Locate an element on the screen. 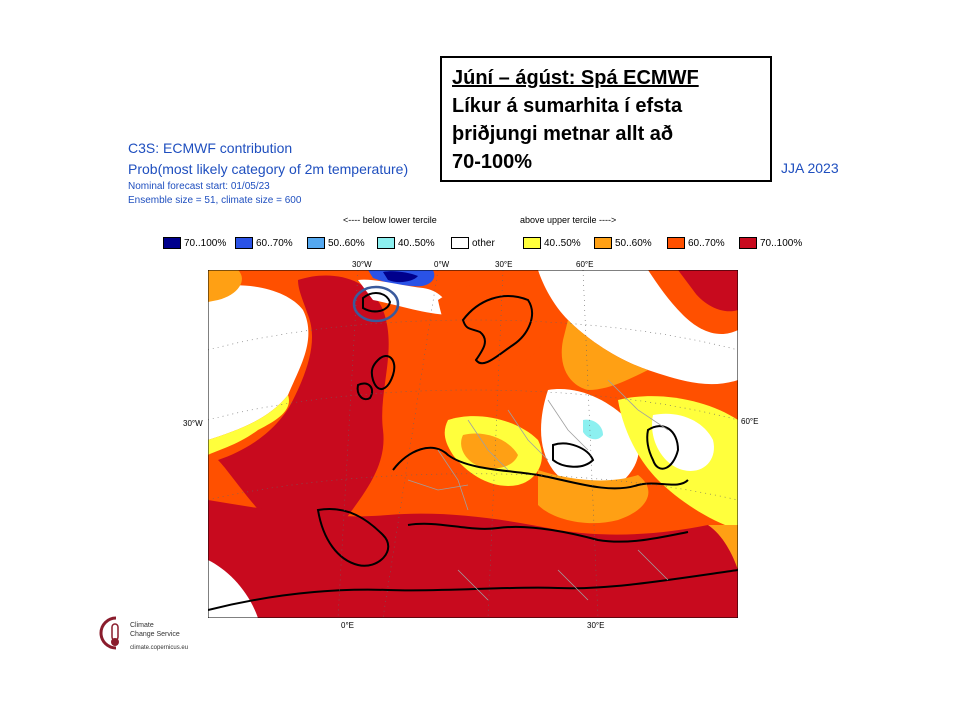 This screenshot has width=960, height=720. region-70100-atlantic is located at coordinates (303, 408).